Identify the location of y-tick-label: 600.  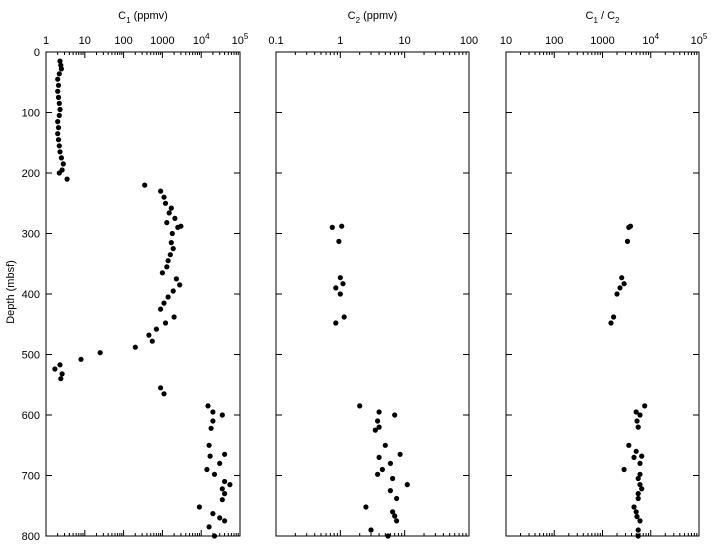
(31, 416).